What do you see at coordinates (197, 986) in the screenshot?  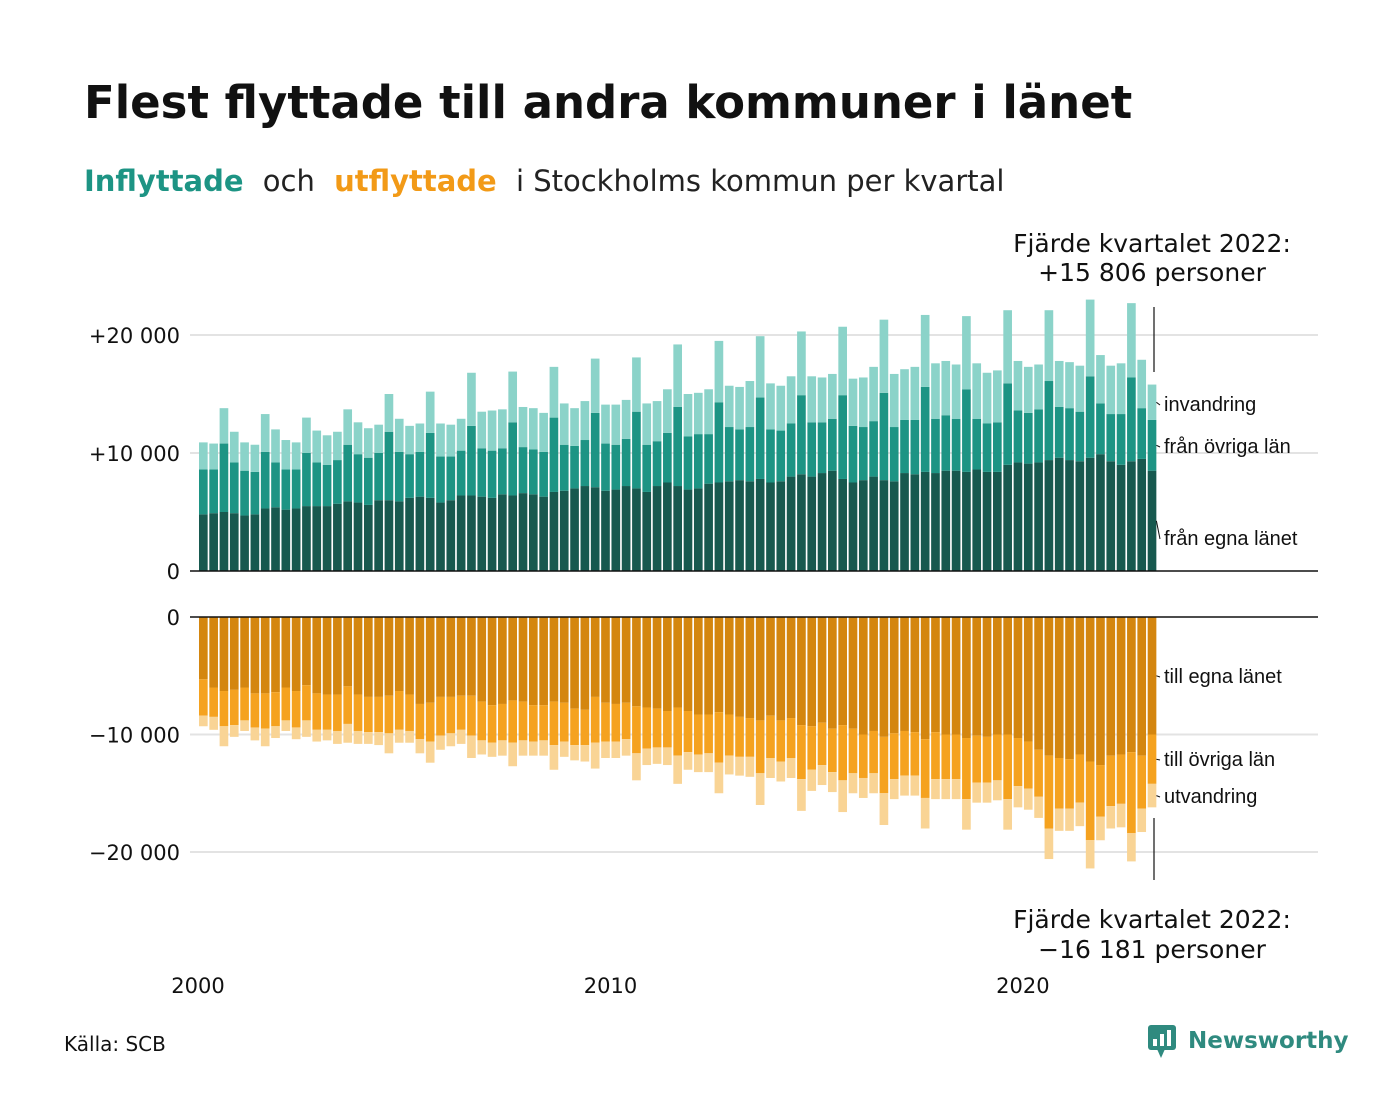 I see `x-tick-label: 2000` at bounding box center [197, 986].